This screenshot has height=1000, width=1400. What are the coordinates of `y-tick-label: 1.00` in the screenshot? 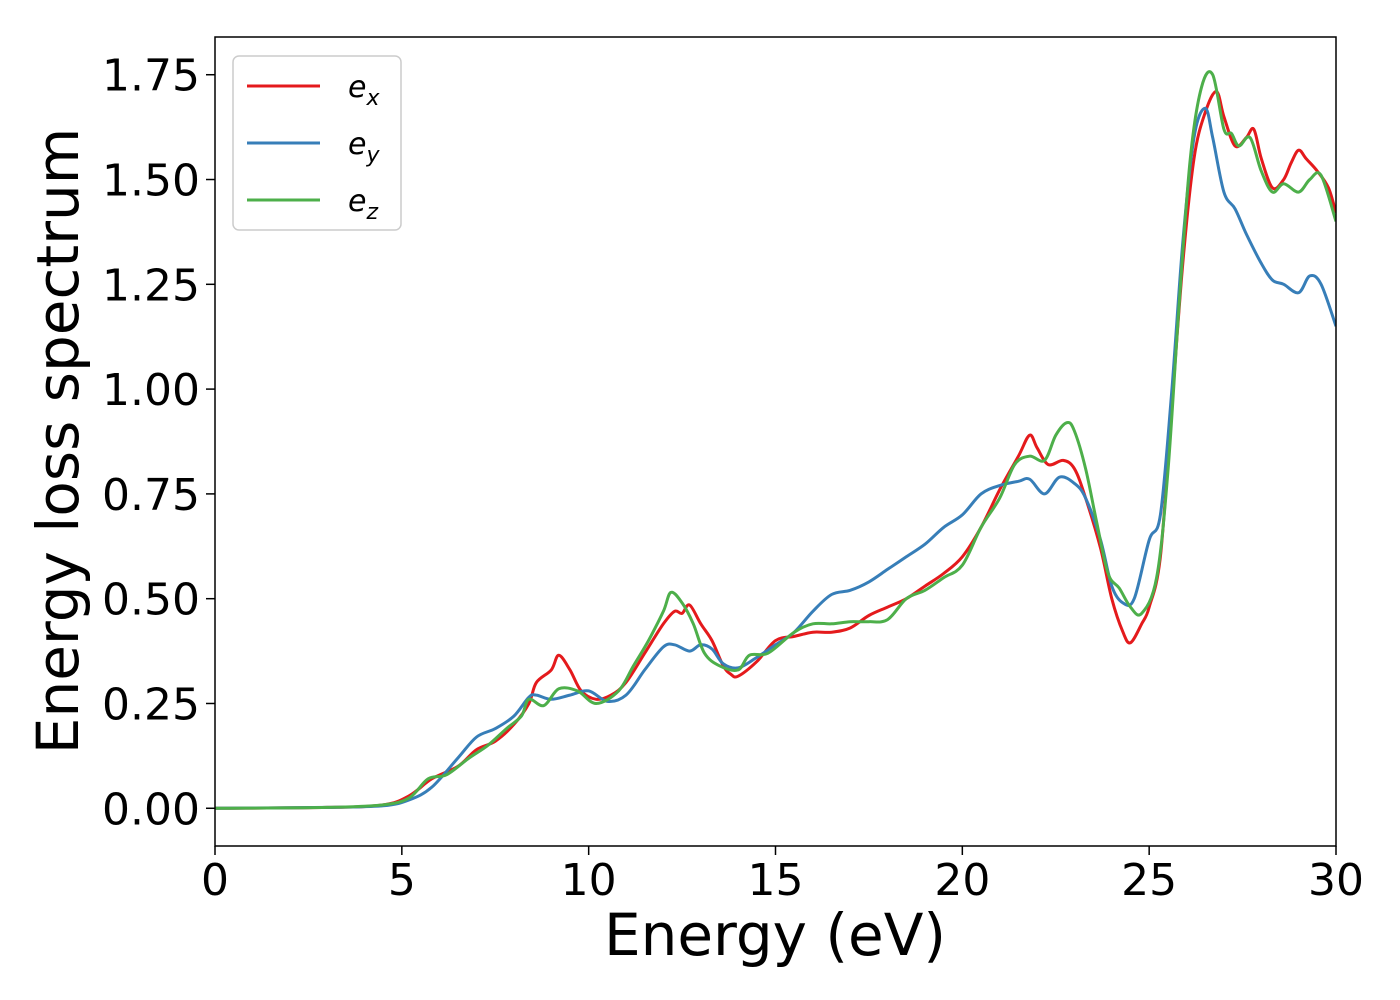 It's located at (151, 390).